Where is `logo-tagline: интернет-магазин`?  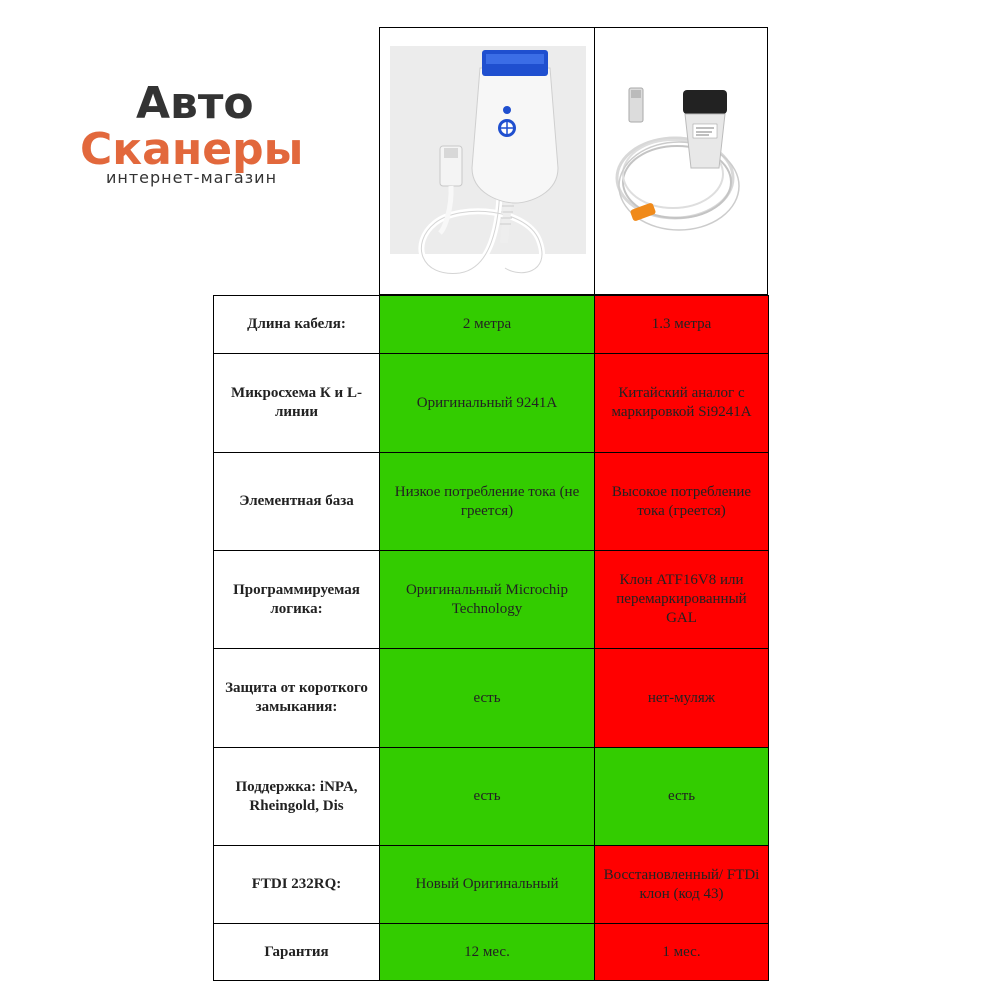
logo-tagline: интернет-магазин is located at coordinates (192, 177).